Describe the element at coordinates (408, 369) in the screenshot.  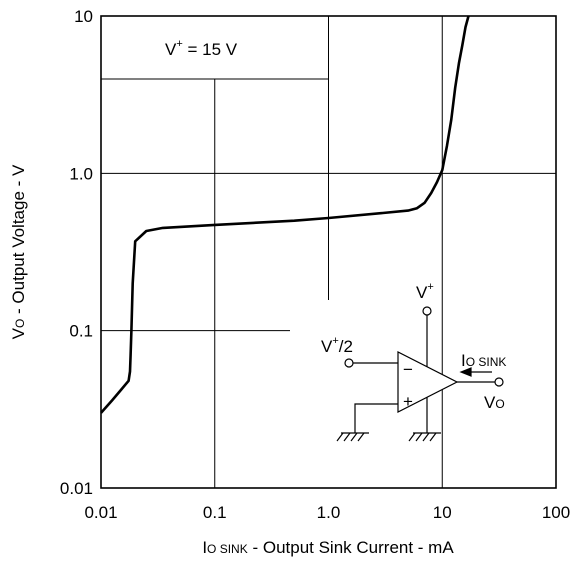
I see `inset-minus-sign: −` at that location.